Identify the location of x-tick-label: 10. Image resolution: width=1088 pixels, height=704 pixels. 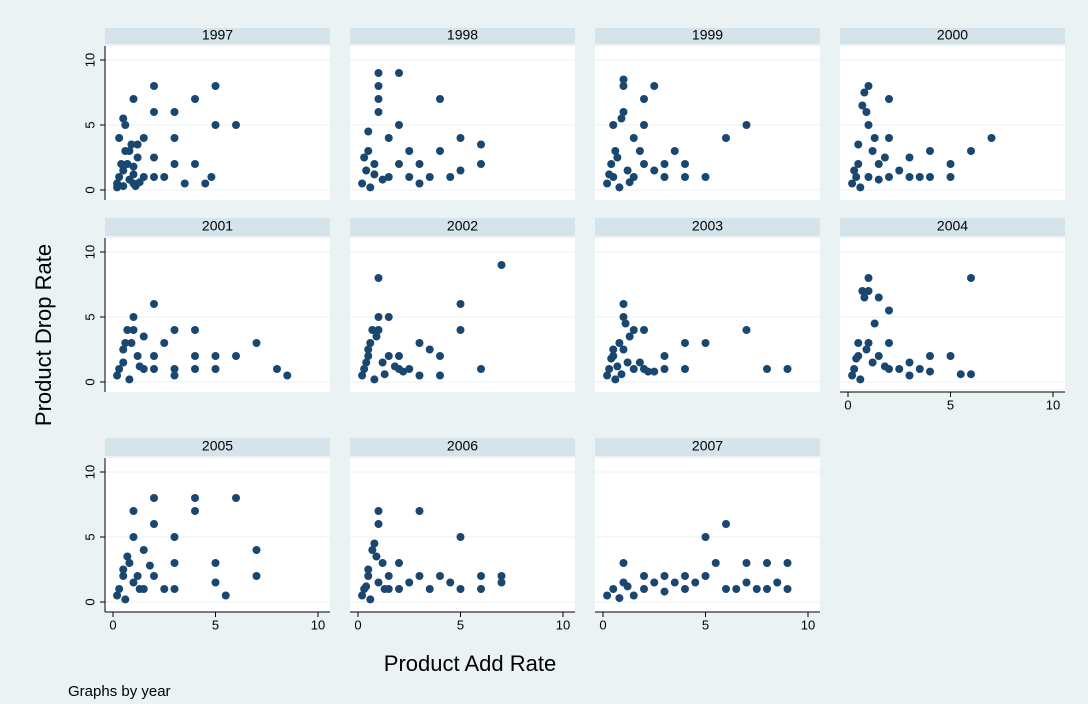
(1053, 404).